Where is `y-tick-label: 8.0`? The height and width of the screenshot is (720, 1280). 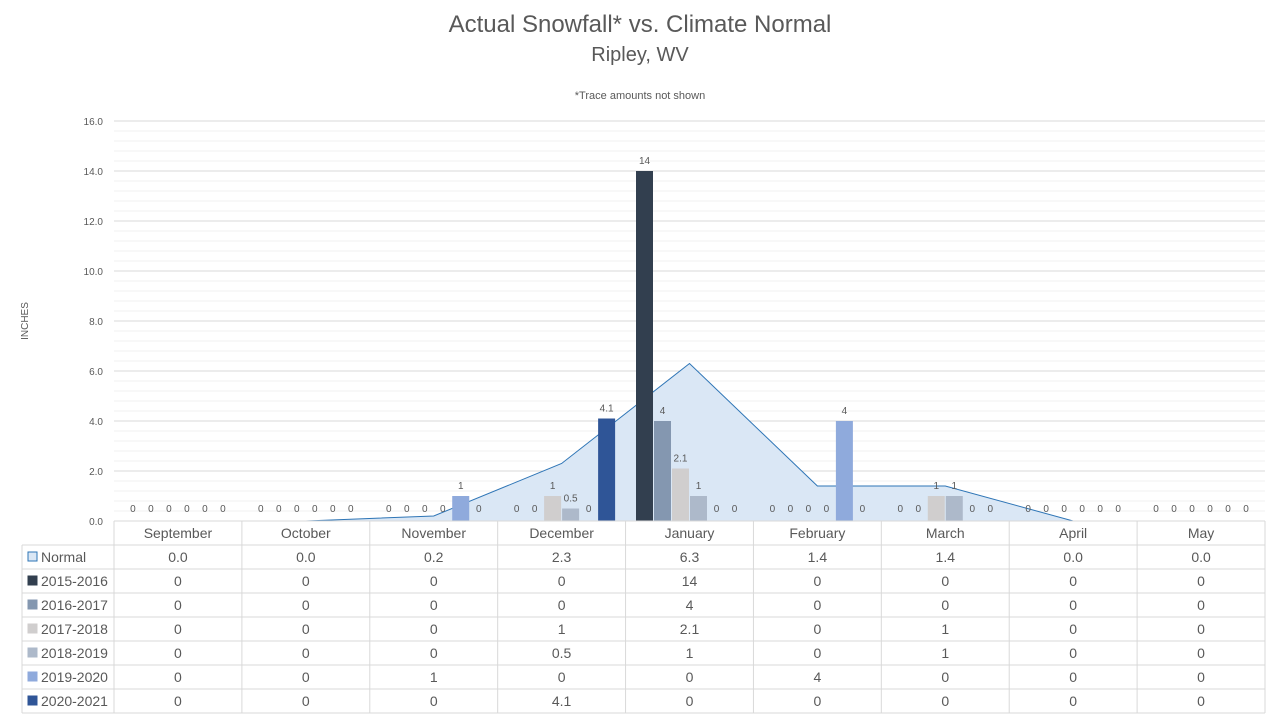
y-tick-label: 8.0 is located at coordinates (96, 322).